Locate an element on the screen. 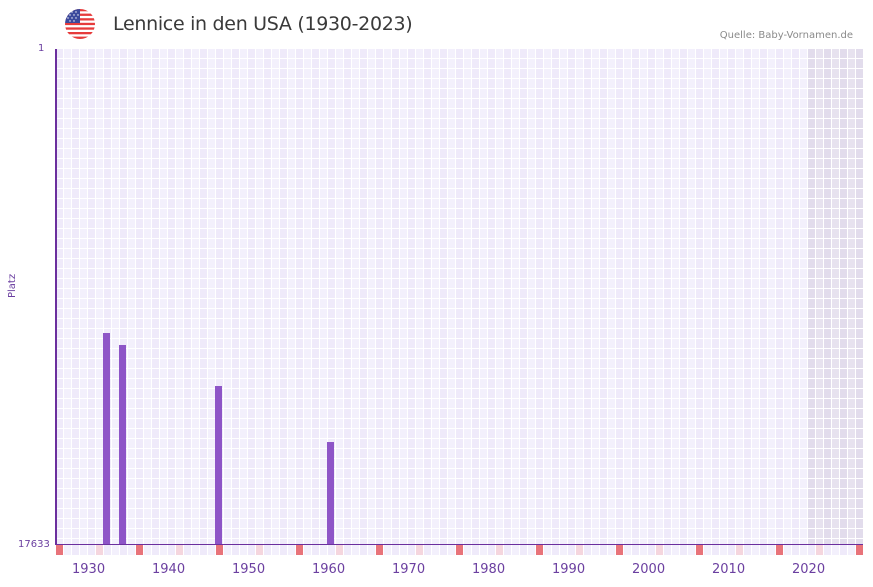 The image size is (873, 587). bar-1936 is located at coordinates (122, 444).